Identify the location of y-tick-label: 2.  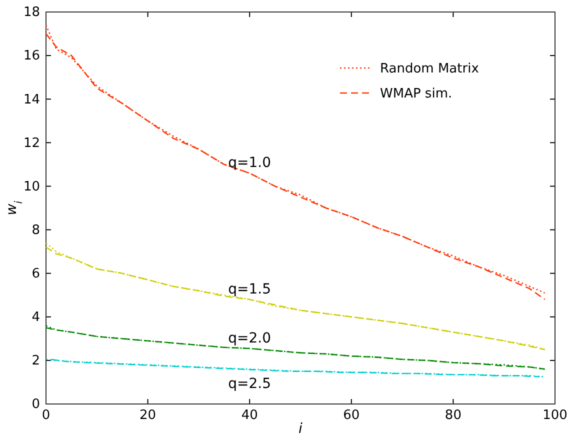
(36, 361).